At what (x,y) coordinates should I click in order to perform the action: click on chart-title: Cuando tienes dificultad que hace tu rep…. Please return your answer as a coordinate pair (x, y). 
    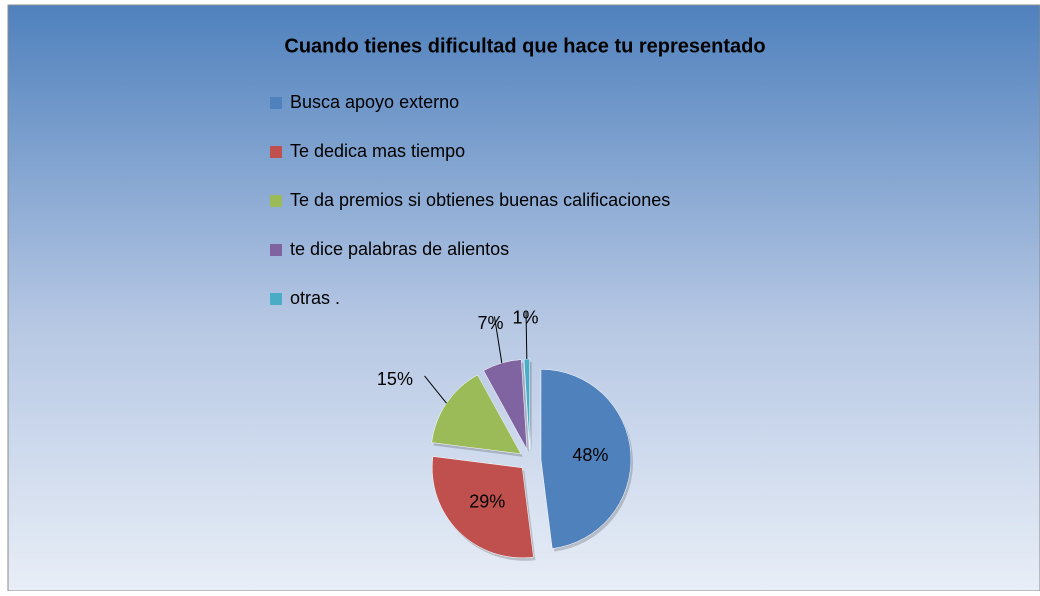
    Looking at the image, I should click on (524, 46).